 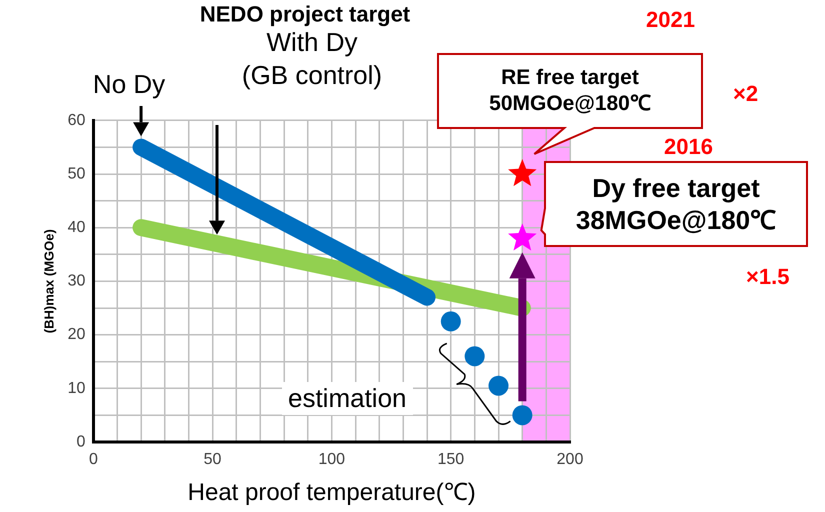 I want to click on y-tick-label: 40, so click(x=77, y=227).